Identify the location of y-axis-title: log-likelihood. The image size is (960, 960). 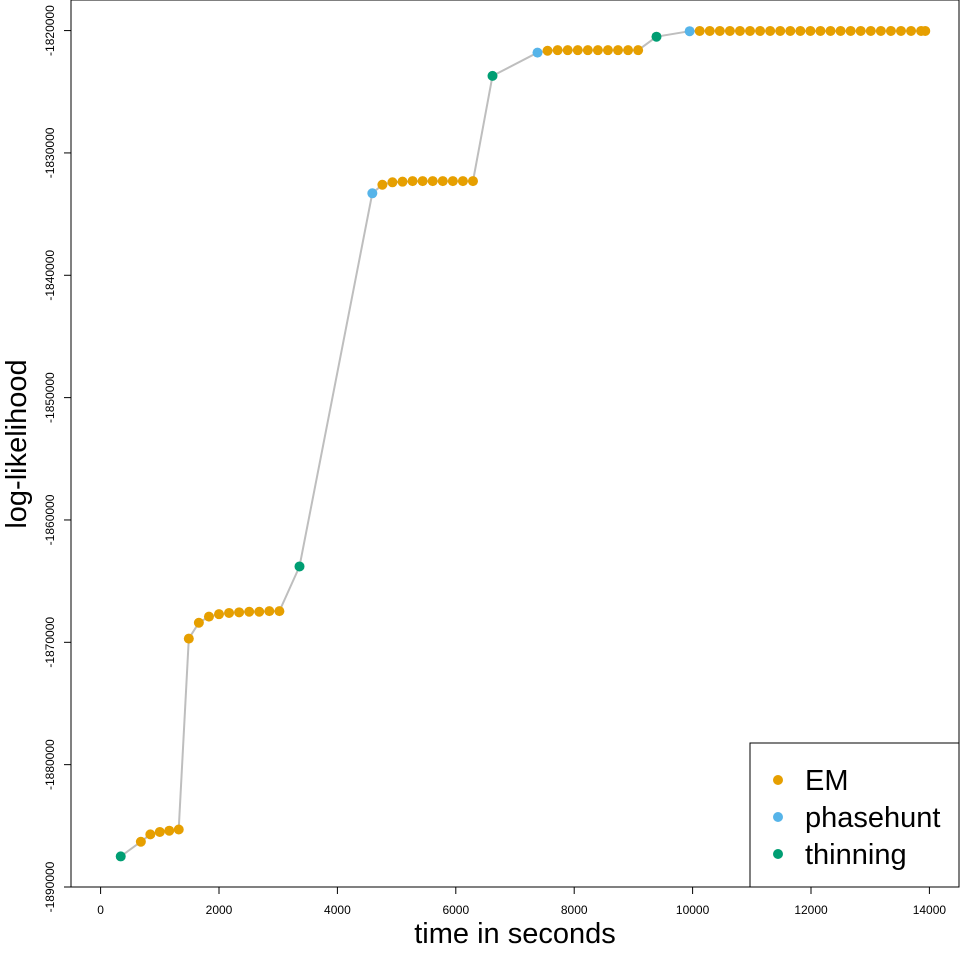
(17, 443).